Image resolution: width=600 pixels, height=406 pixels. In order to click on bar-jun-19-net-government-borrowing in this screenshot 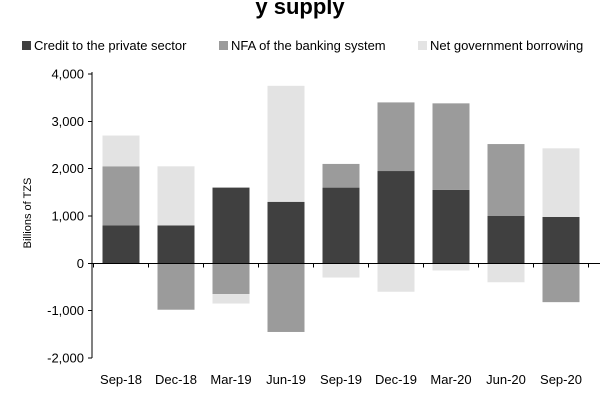, I will do `click(286, 143)`.